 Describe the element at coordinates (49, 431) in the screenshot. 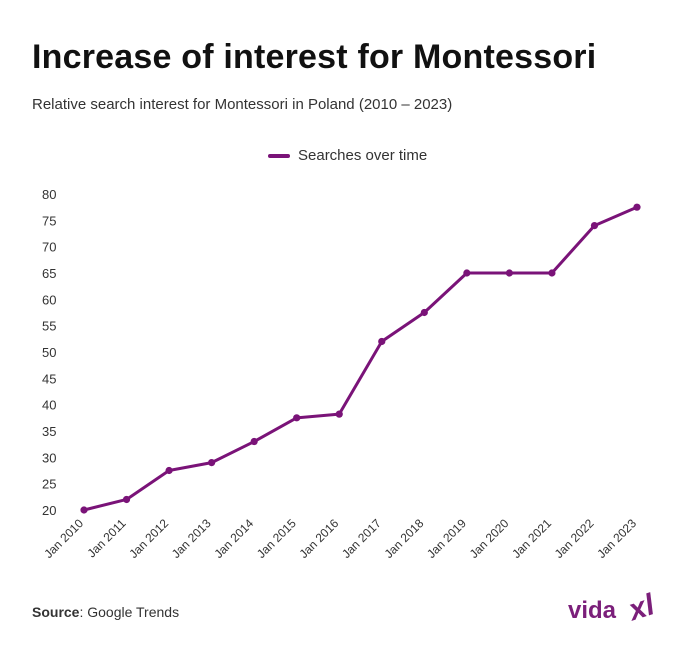

I see `y-tick-label: 35` at that location.